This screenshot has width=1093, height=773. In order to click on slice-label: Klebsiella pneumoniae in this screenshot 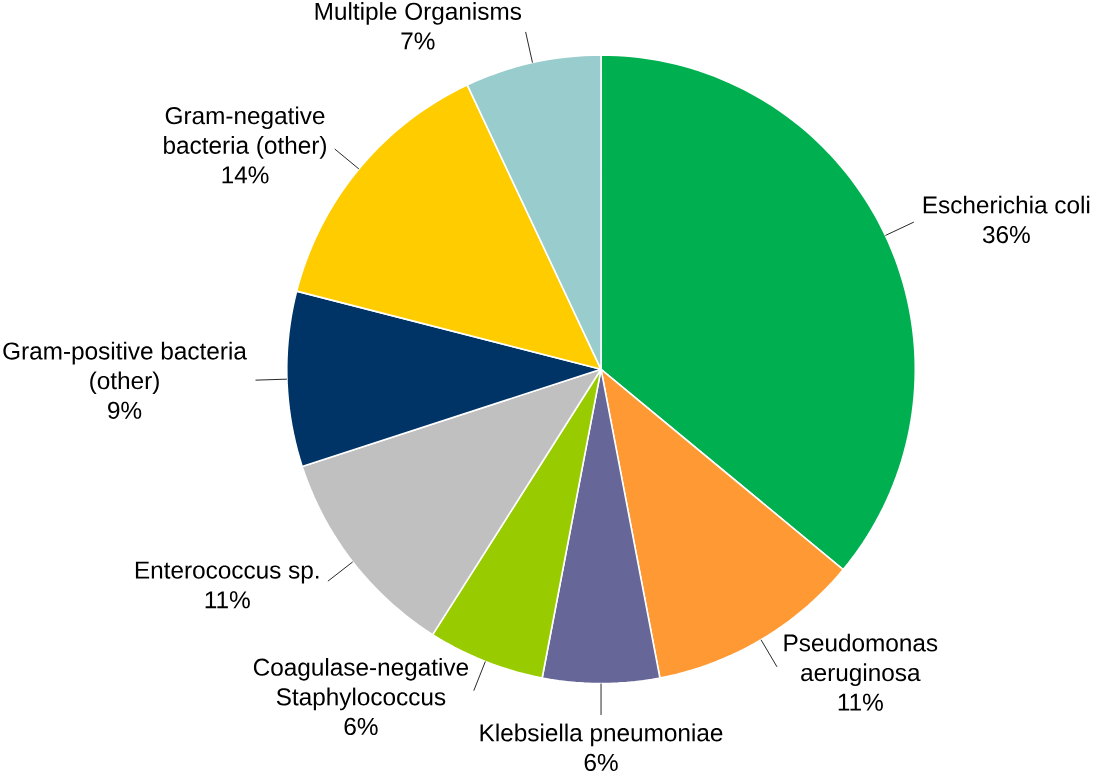, I will do `click(601, 735)`.